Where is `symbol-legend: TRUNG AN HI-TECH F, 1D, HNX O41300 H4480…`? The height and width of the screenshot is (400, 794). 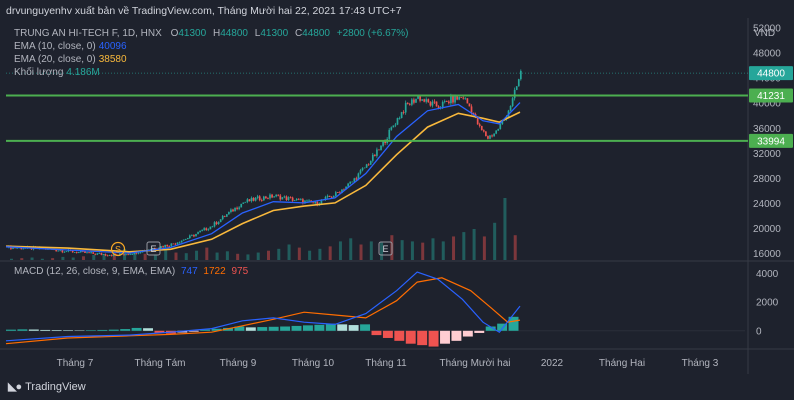 symbol-legend: TRUNG AN HI-TECH F, 1D, HNX O41300 H4480… is located at coordinates (211, 33).